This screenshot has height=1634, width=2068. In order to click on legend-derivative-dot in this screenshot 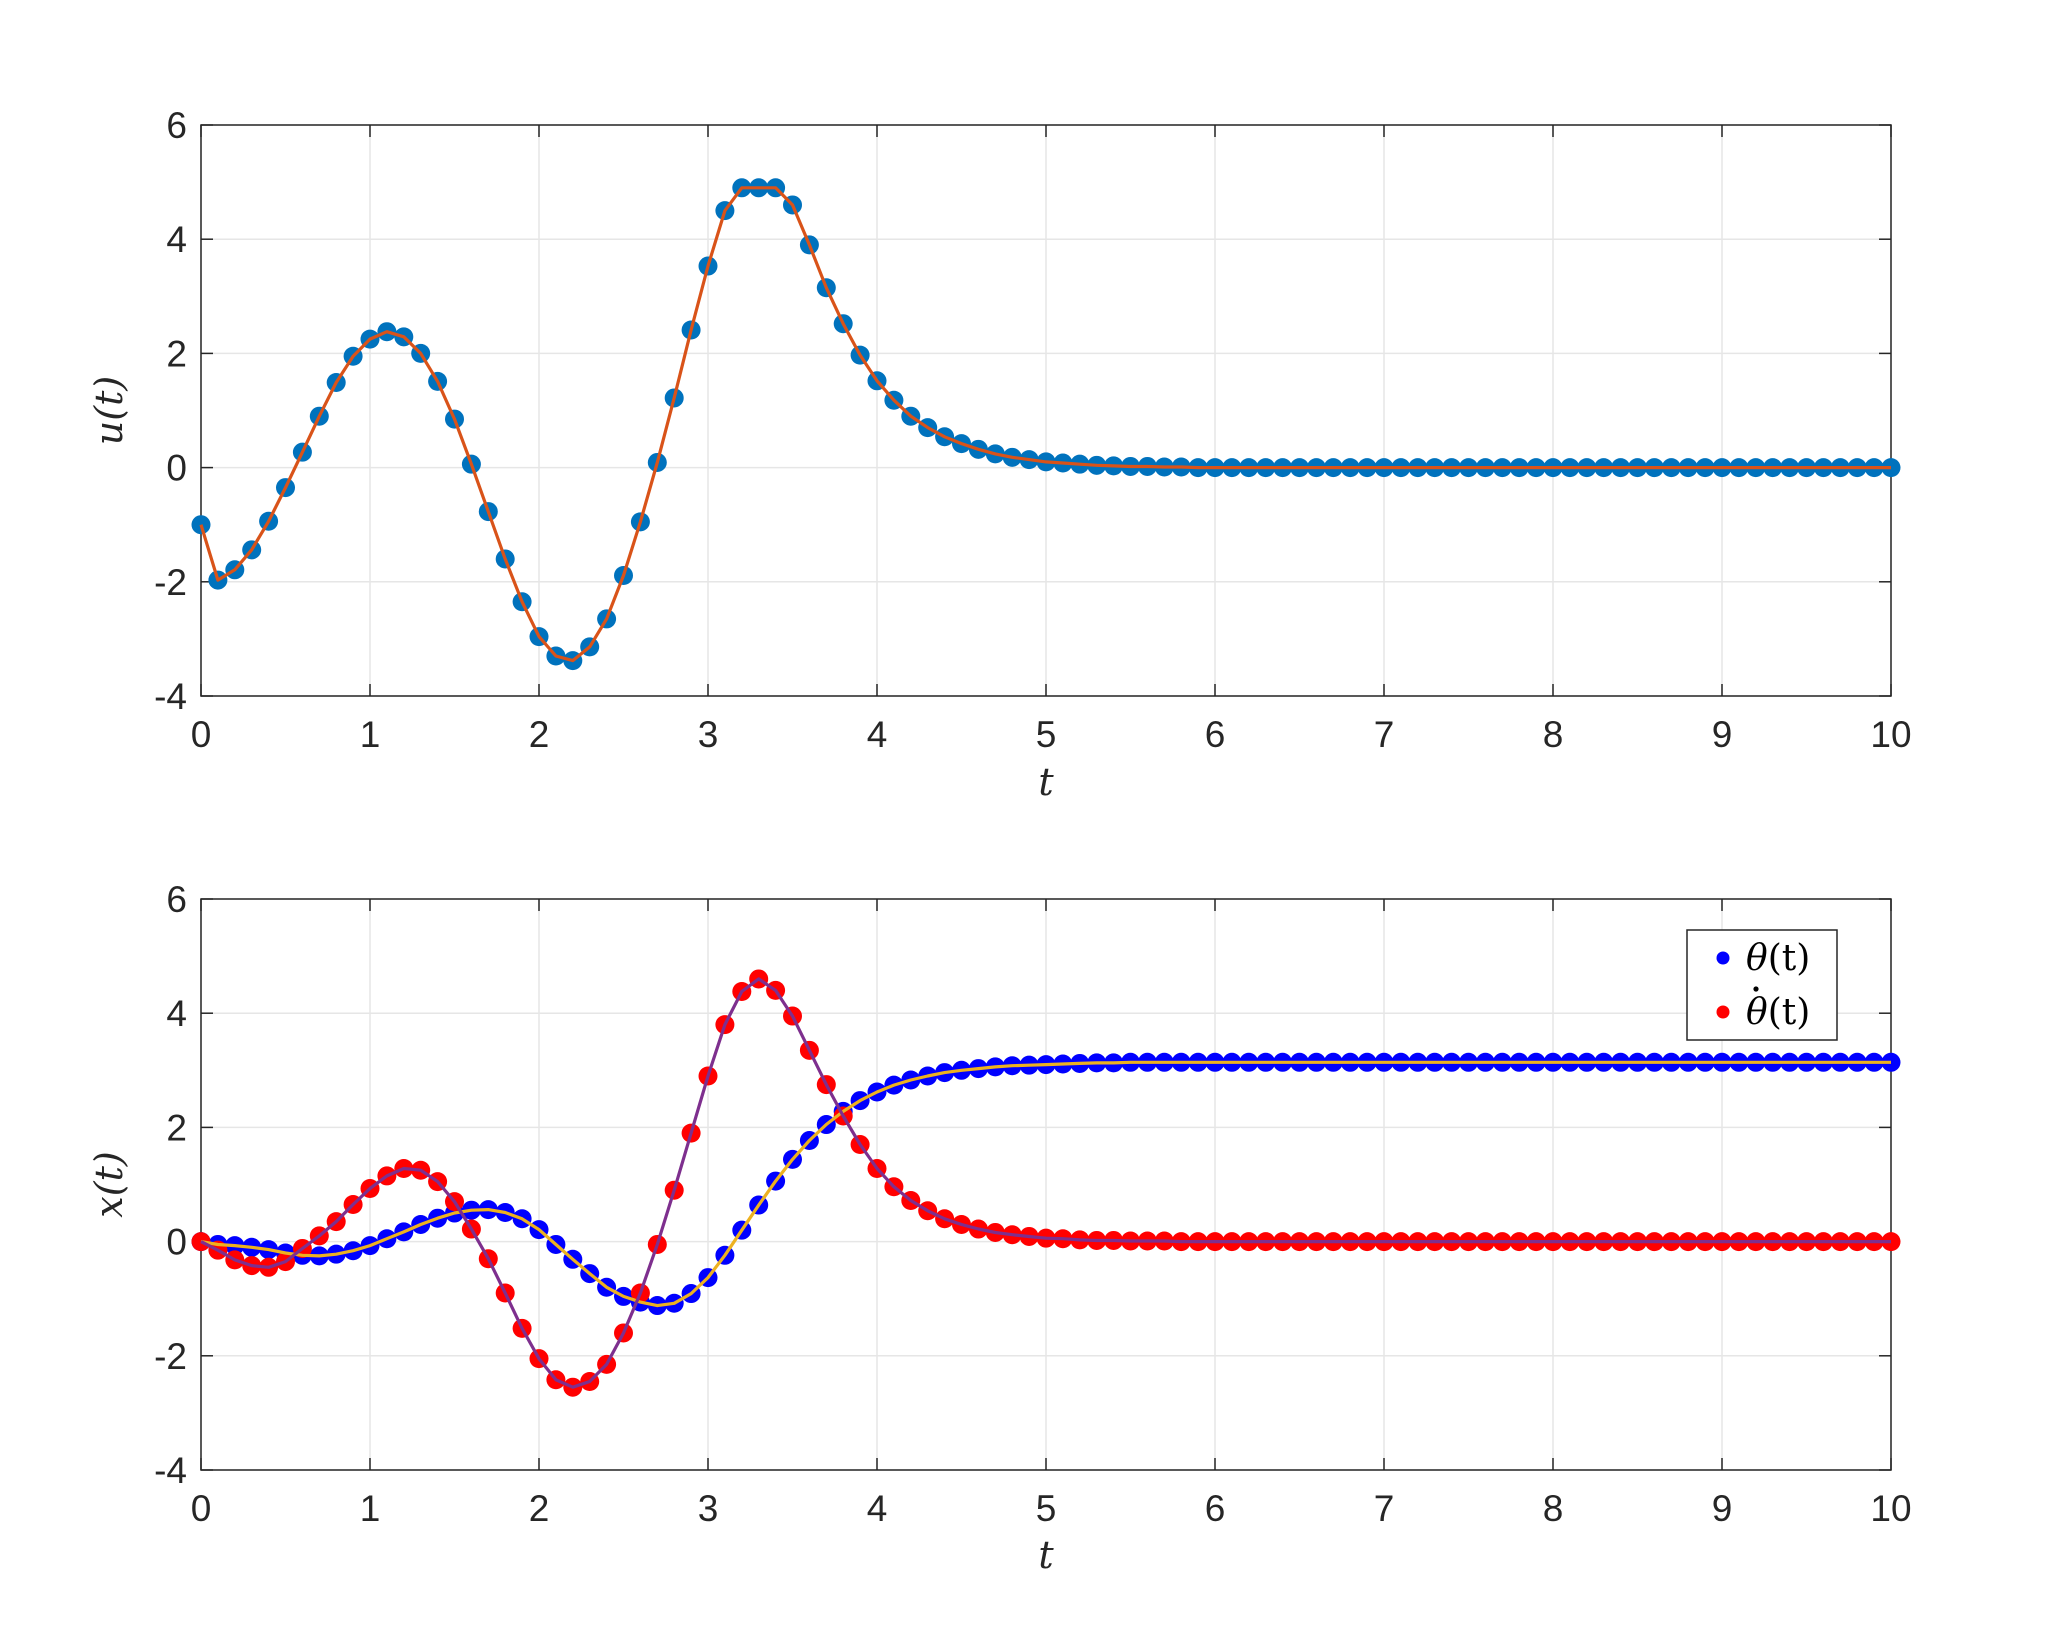, I will do `click(1756, 989)`.